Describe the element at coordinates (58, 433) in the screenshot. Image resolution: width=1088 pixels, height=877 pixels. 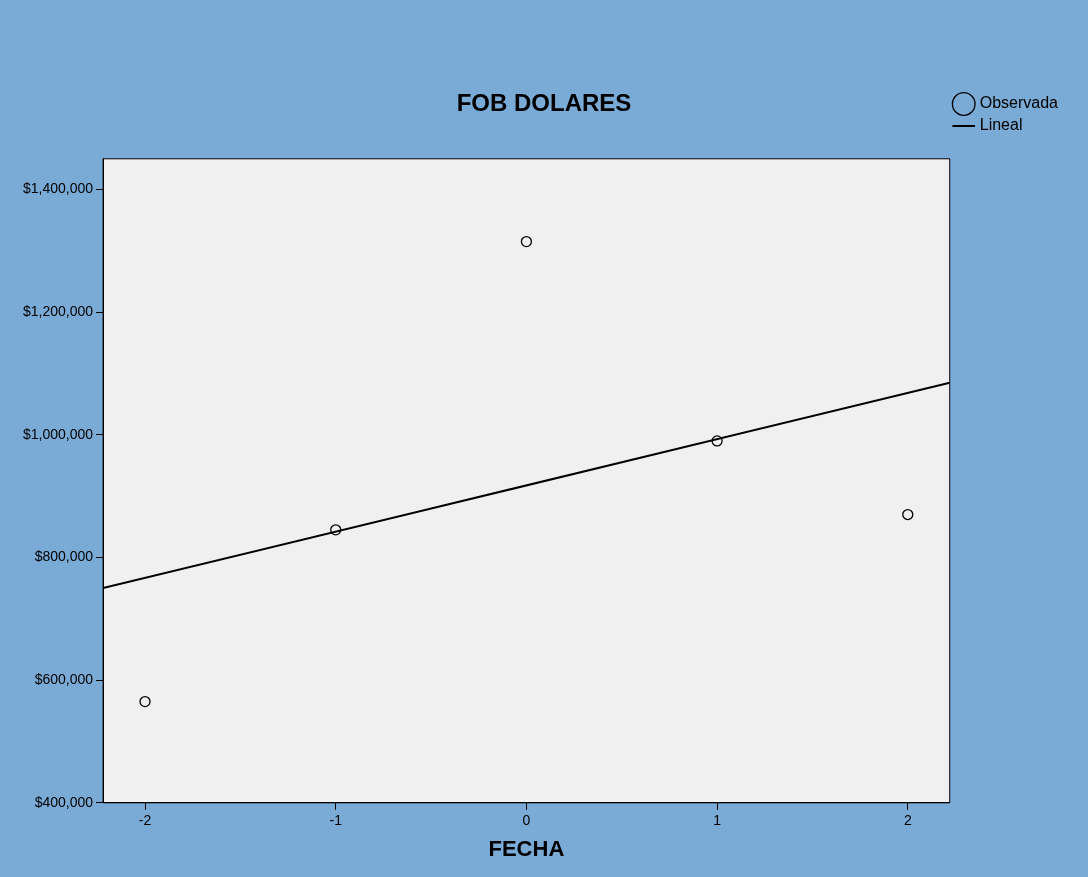
I see `y-tick-label: $1,000,000` at that location.